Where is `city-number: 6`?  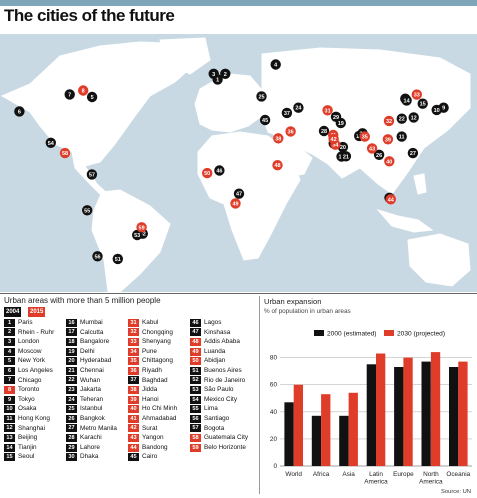 city-number: 6 is located at coordinates (9, 370).